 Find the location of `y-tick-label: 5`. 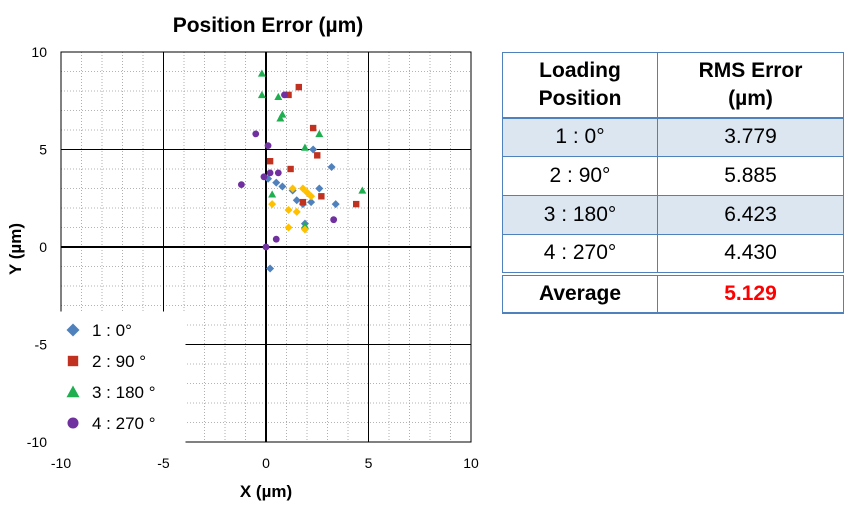

y-tick-label: 5 is located at coordinates (43, 150).